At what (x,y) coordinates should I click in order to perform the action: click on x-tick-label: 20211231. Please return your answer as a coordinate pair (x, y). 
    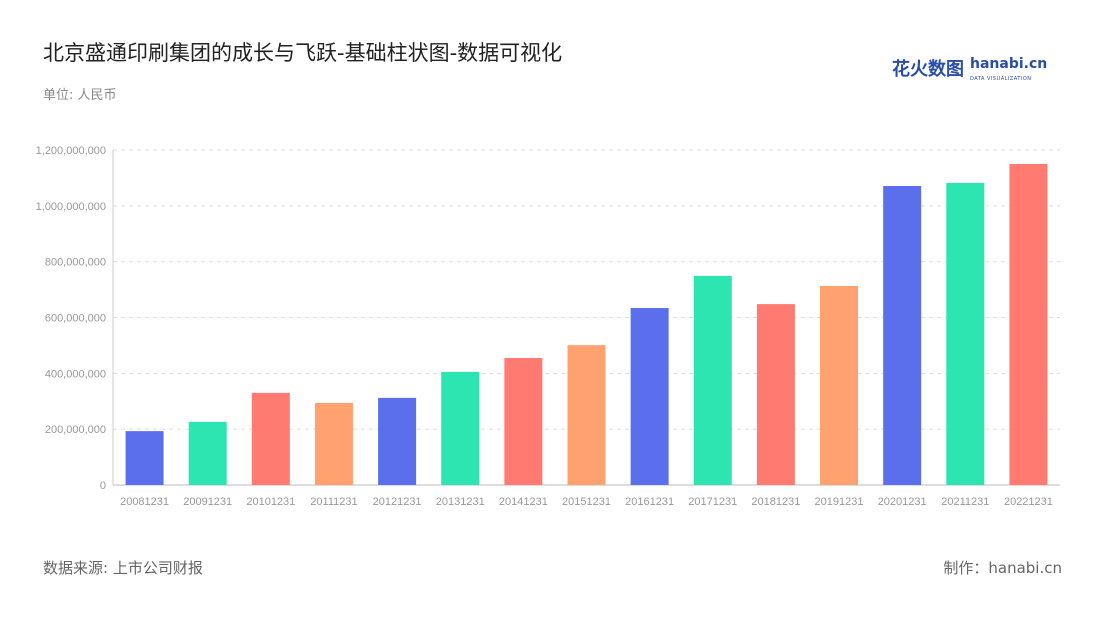
    Looking at the image, I should click on (965, 502).